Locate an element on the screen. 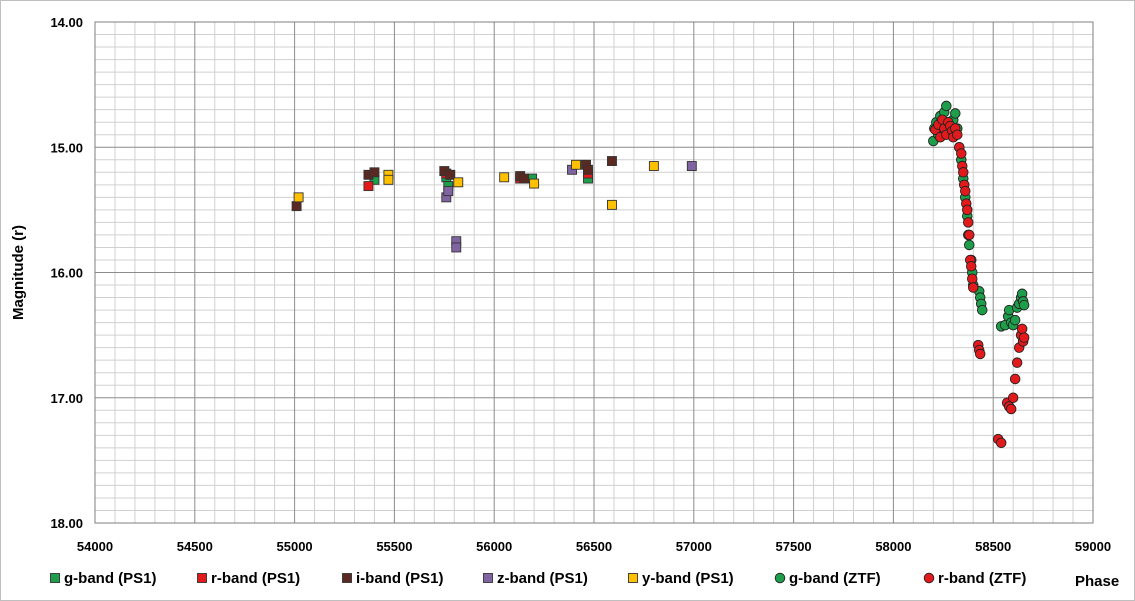  x-tick-label: 56000 is located at coordinates (494, 546).